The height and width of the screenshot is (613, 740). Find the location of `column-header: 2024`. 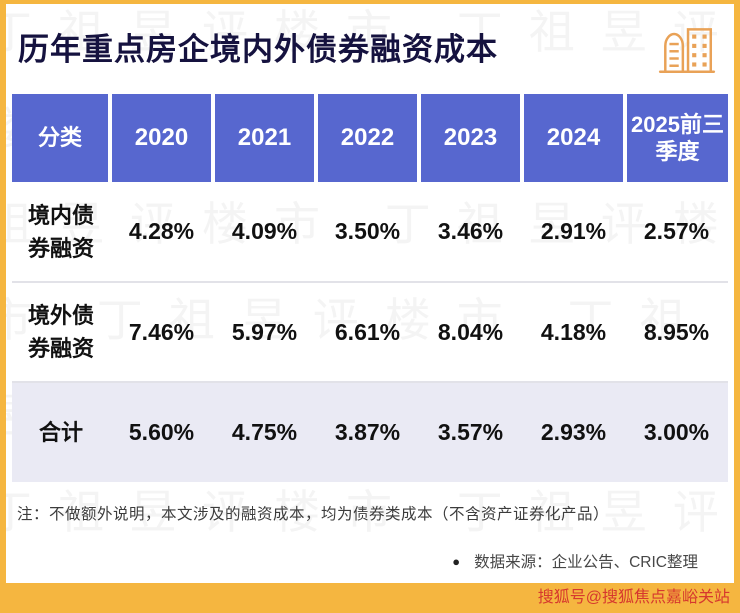

column-header: 2024 is located at coordinates (572, 138).